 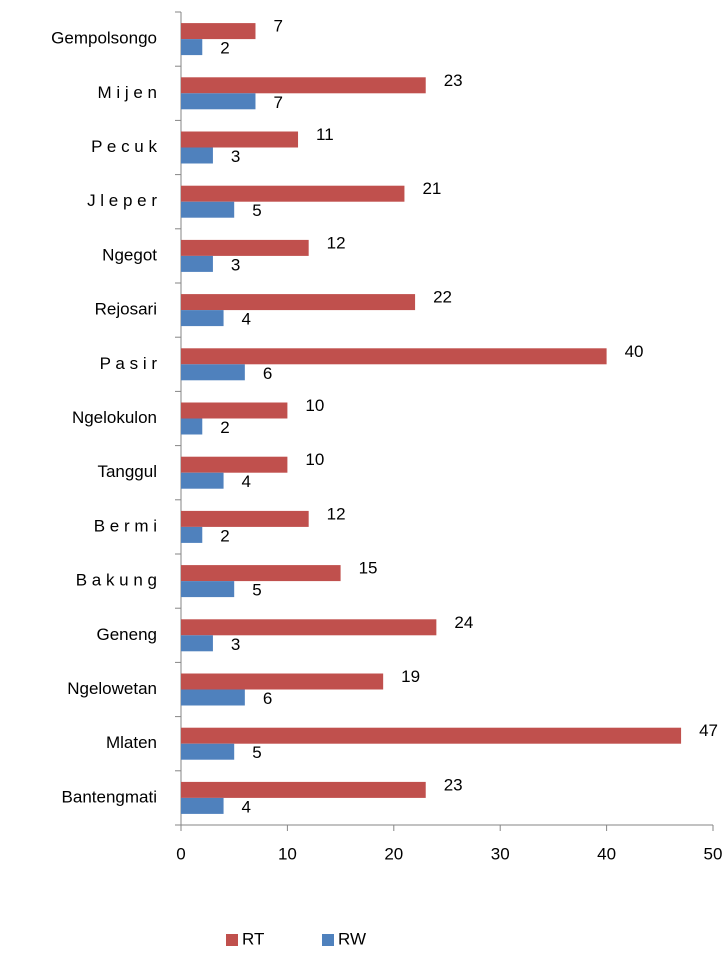 I want to click on y-tick-label: J l e p e r, so click(x=122, y=200).